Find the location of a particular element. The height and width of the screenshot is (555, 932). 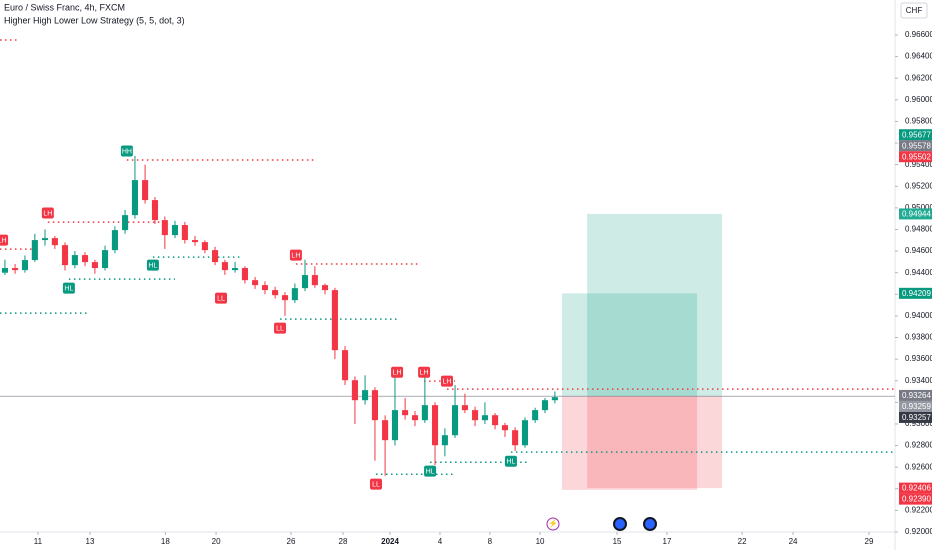

price-tag-label: 0.95502 is located at coordinates (916, 156).